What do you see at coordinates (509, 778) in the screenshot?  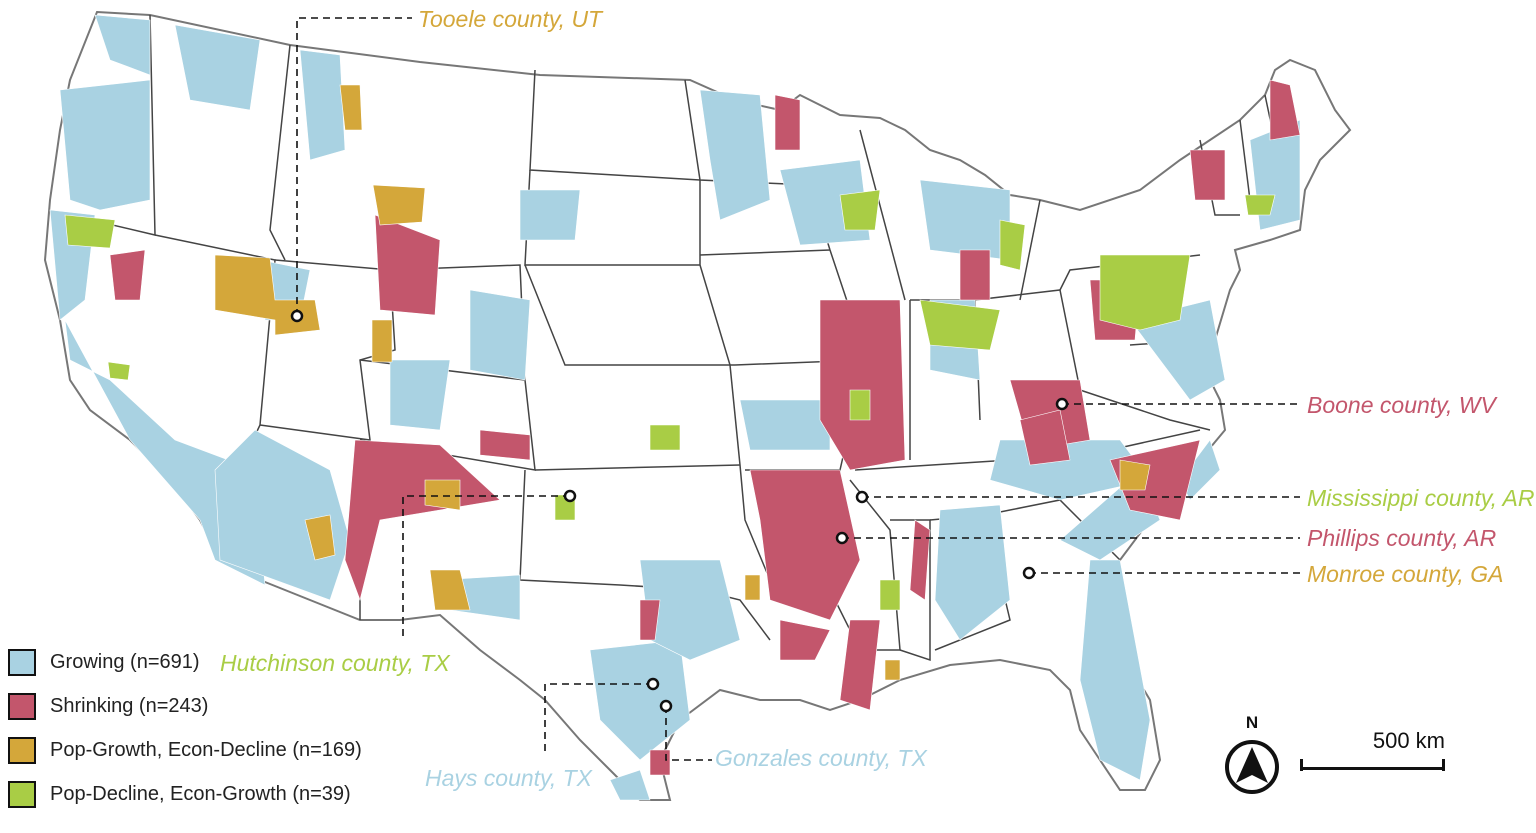 I see `callout-label-hays: Hays county, TX` at bounding box center [509, 778].